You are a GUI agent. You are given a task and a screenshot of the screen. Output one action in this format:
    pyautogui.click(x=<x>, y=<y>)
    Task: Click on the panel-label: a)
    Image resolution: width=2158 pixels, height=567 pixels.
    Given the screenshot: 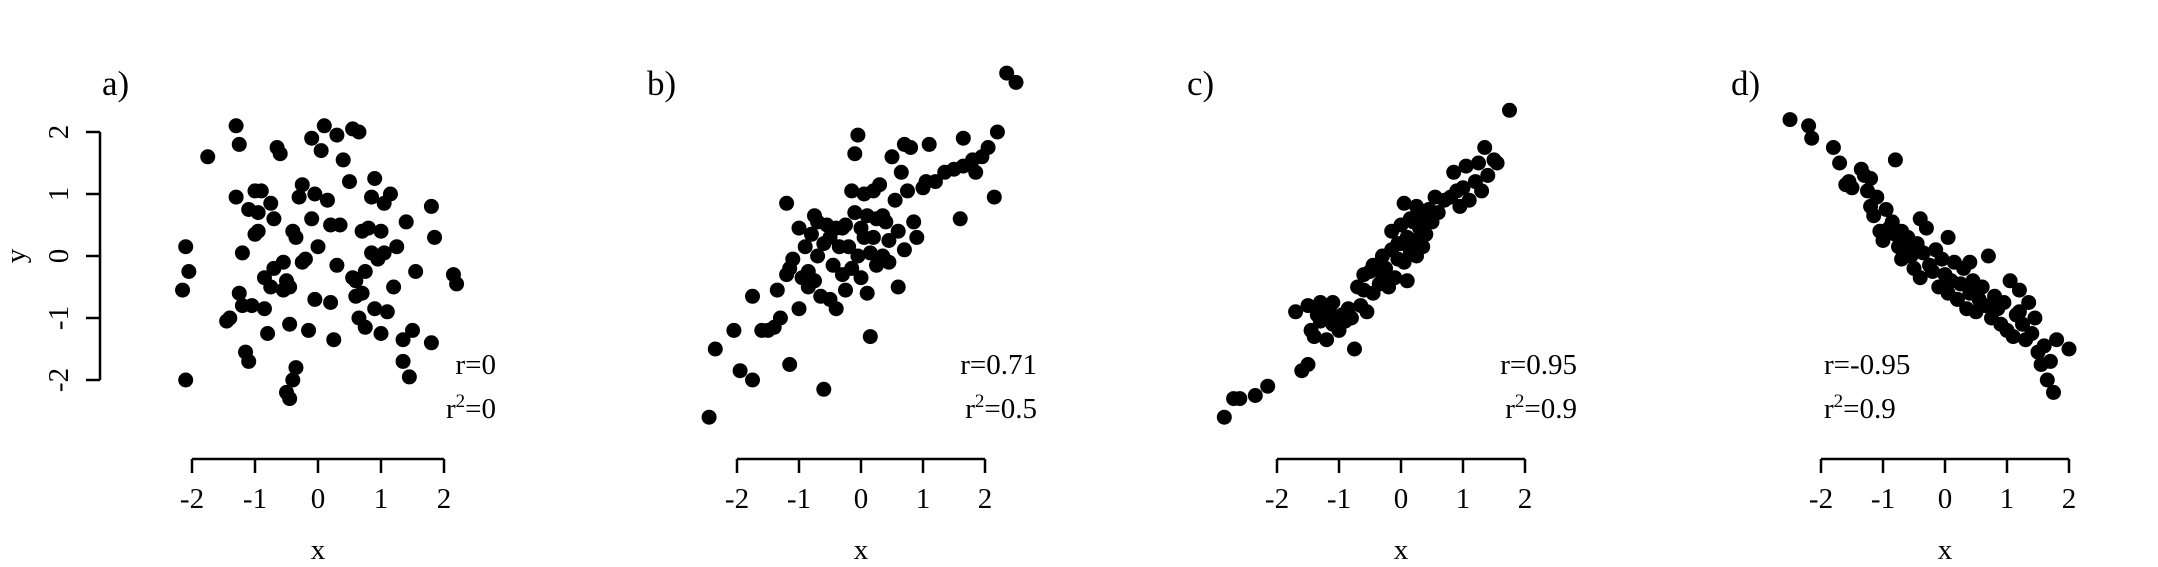 What is the action you would take?
    pyautogui.click(x=115, y=83)
    